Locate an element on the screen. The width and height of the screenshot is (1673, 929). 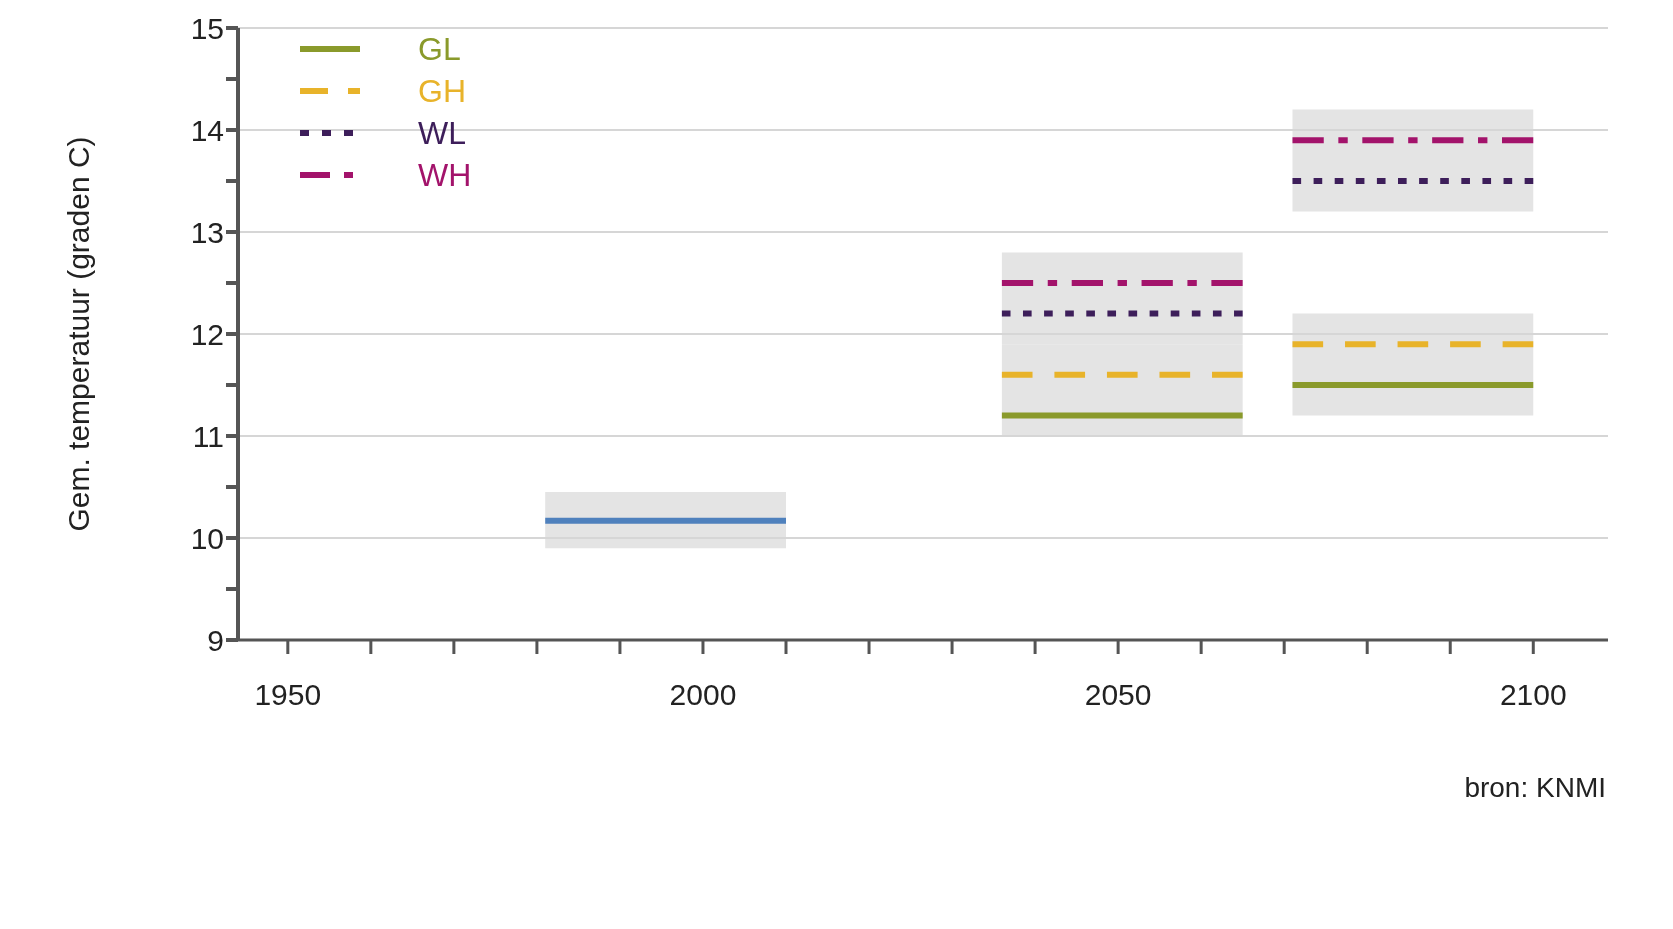
x-tick-label: 2000 is located at coordinates (703, 695).